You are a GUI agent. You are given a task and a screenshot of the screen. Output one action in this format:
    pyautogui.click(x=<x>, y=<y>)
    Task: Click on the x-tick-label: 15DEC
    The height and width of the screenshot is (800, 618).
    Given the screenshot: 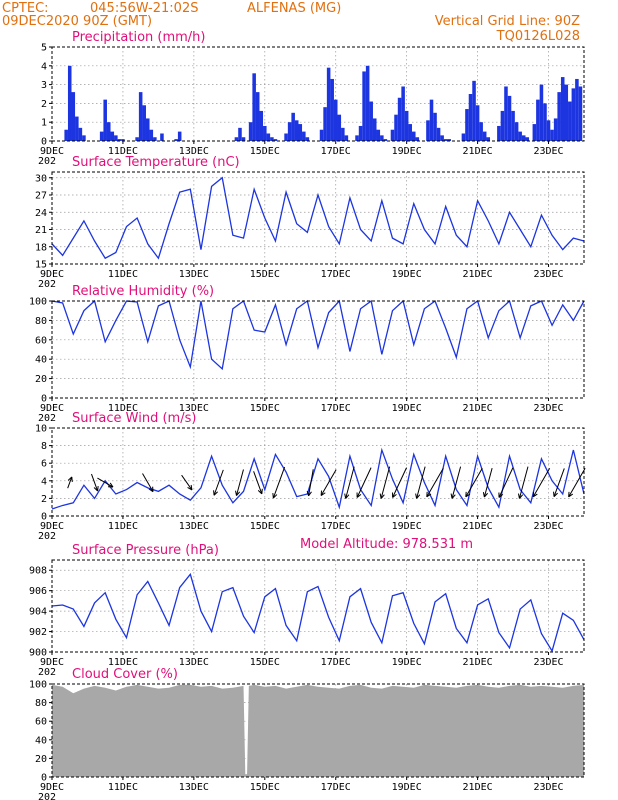 What is the action you would take?
    pyautogui.click(x=265, y=151)
    